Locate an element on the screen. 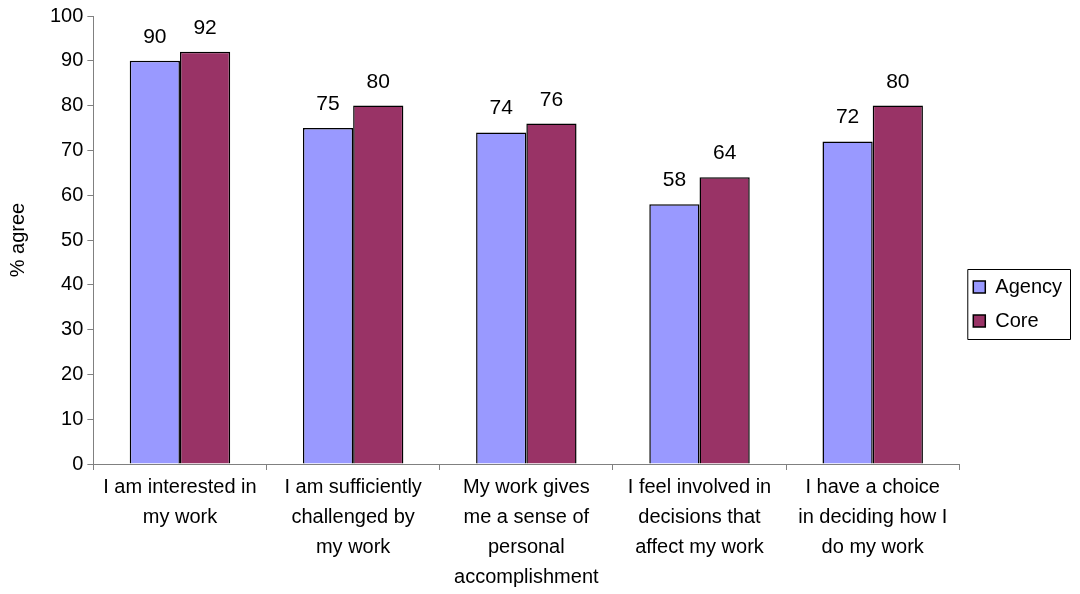 Image resolution: width=1080 pixels, height=594 pixels. legend-label: Core is located at coordinates (1017, 319).